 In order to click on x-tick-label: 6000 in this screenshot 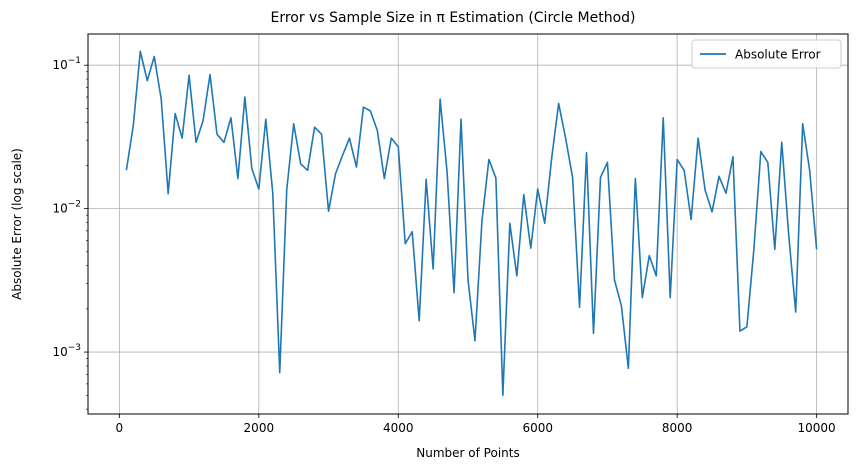, I will do `click(537, 428)`.